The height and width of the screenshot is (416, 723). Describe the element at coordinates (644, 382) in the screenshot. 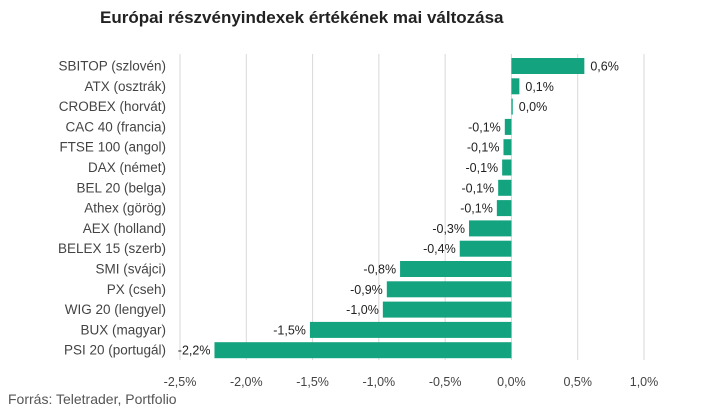

I see `x-tick-label: 1,0%` at that location.